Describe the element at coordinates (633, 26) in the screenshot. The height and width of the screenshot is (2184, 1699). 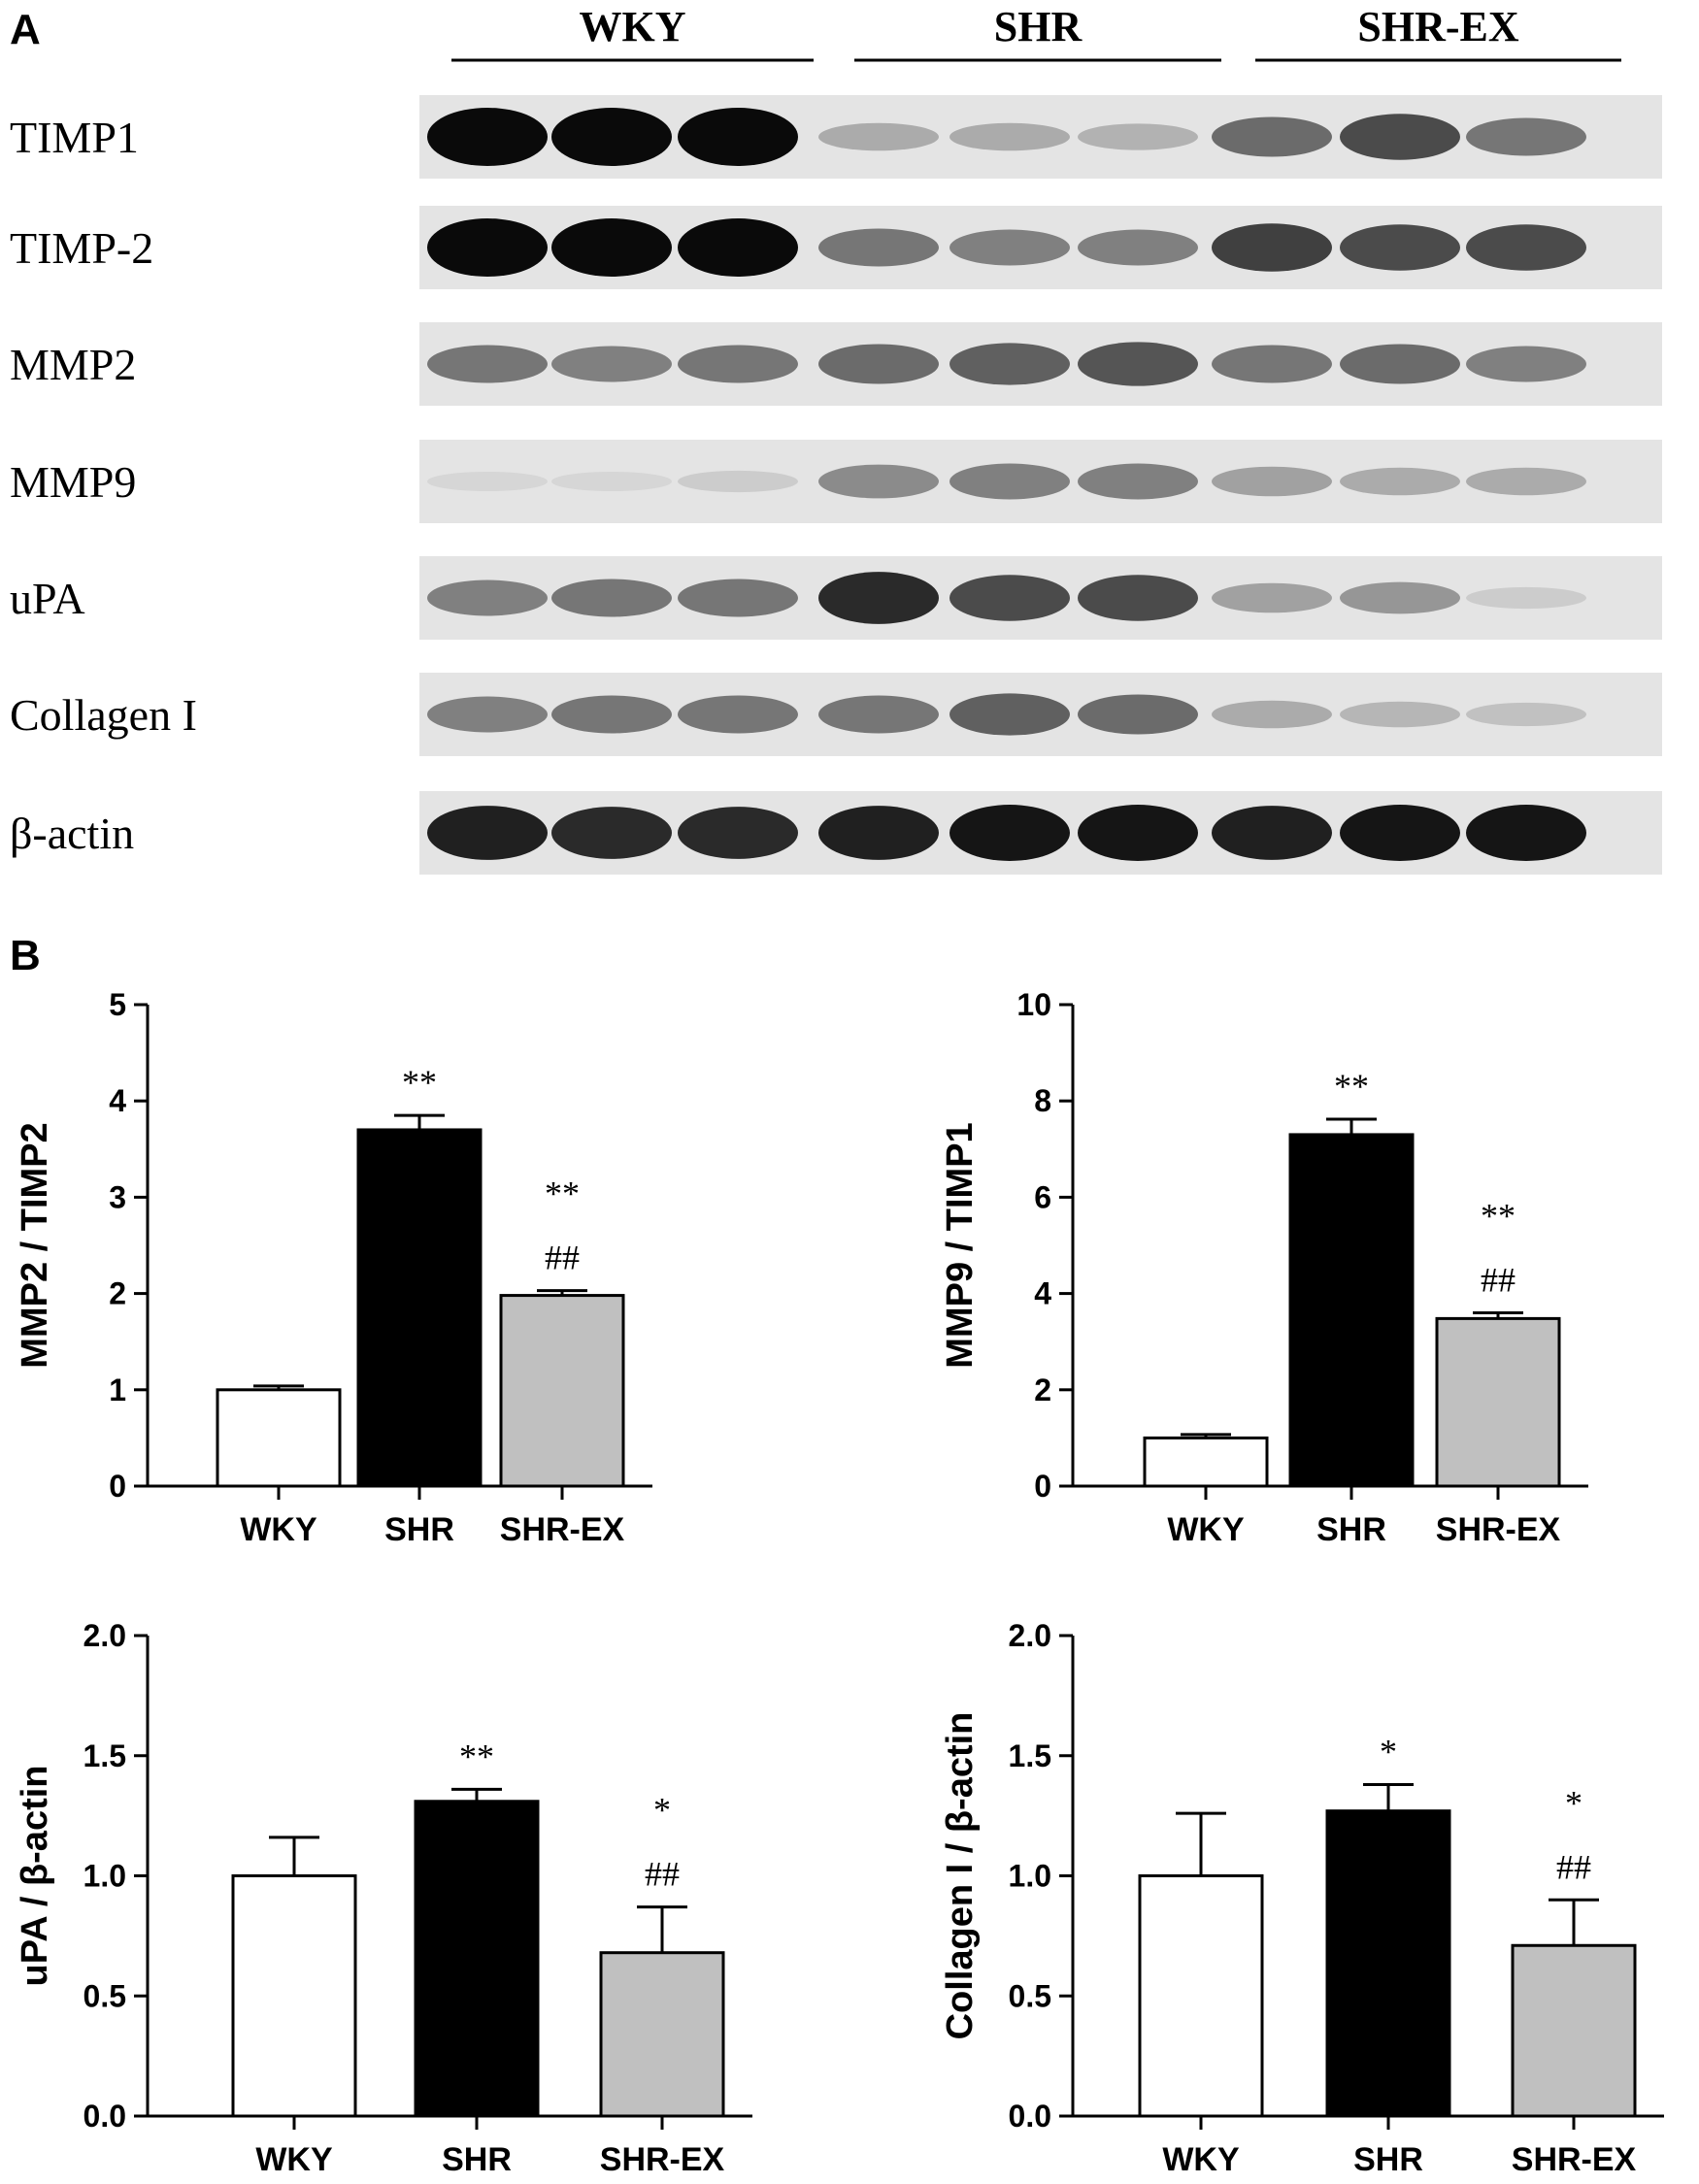
I see `group-label: WKY` at that location.